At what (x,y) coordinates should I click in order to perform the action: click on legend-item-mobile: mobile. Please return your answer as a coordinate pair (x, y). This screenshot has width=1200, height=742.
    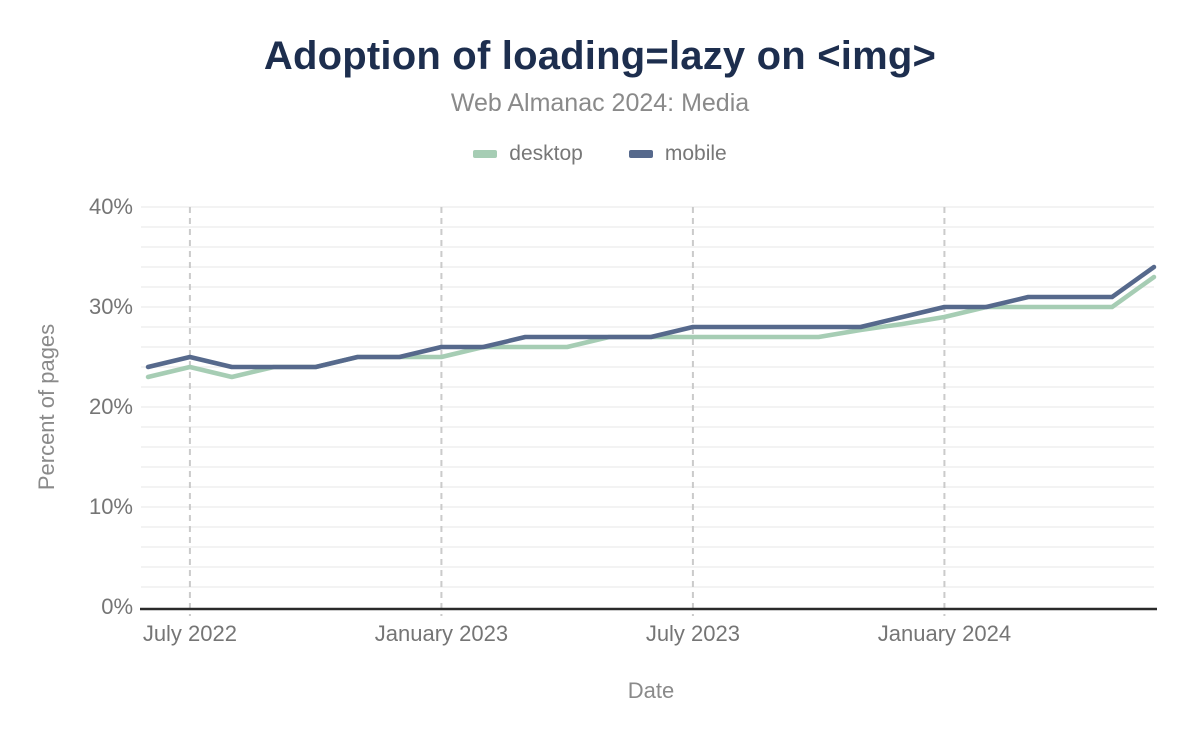
    Looking at the image, I should click on (677, 154).